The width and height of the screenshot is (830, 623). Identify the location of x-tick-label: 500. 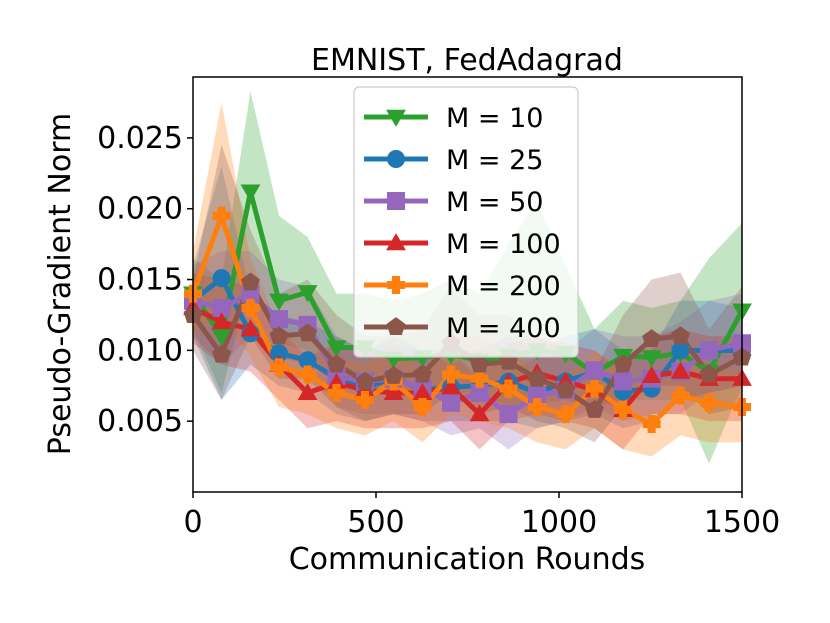
(375, 522).